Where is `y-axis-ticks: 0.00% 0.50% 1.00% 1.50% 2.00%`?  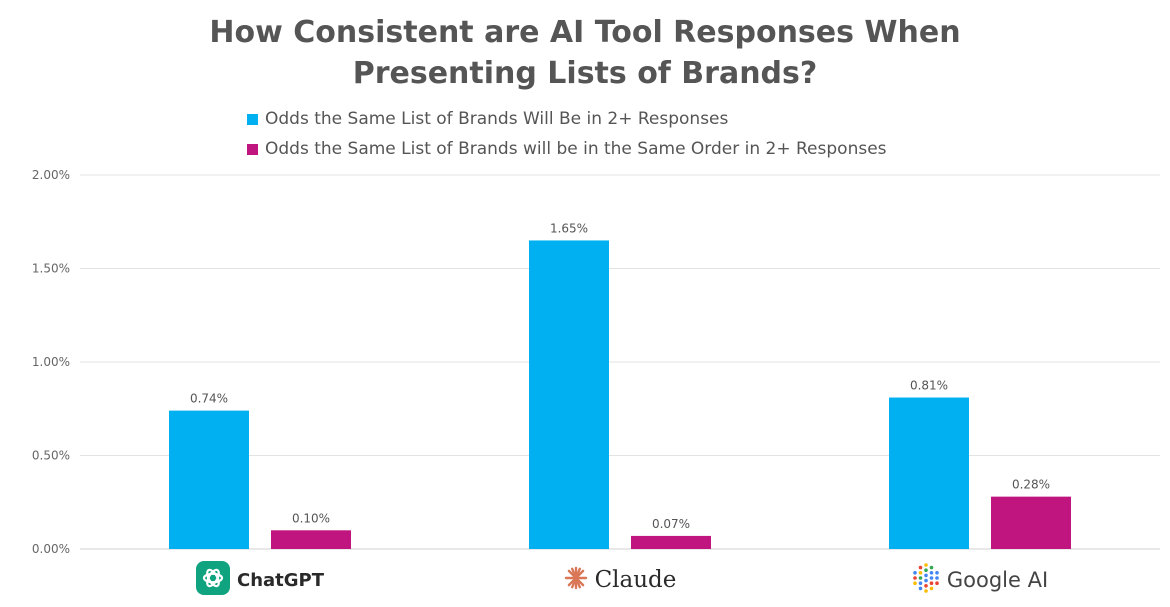 y-axis-ticks: 0.00% 0.50% 1.00% 1.50% 2.00% is located at coordinates (51, 362).